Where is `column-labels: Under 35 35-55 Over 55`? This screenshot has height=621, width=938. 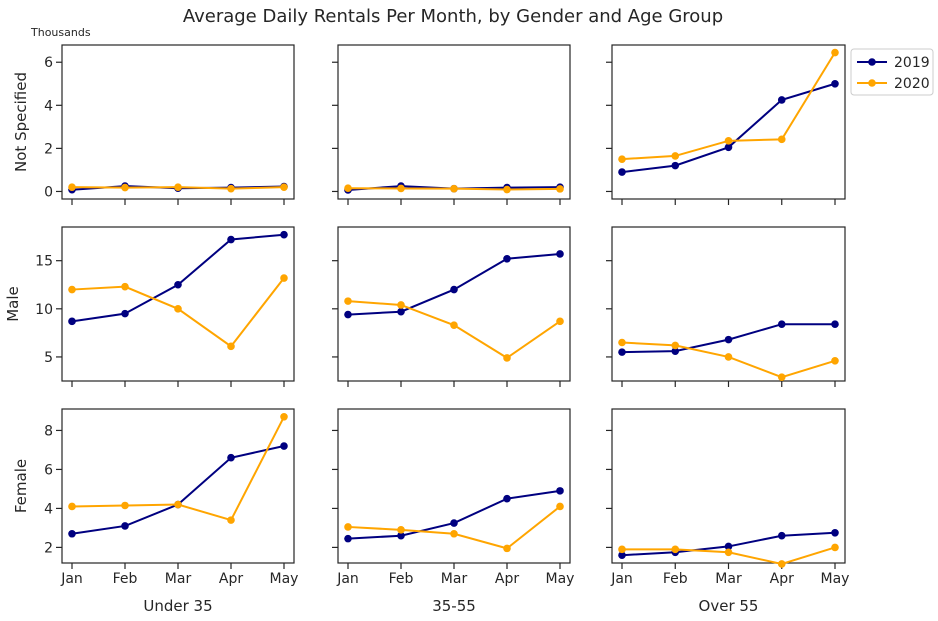 column-labels: Under 35 35-55 Over 55 is located at coordinates (450, 606).